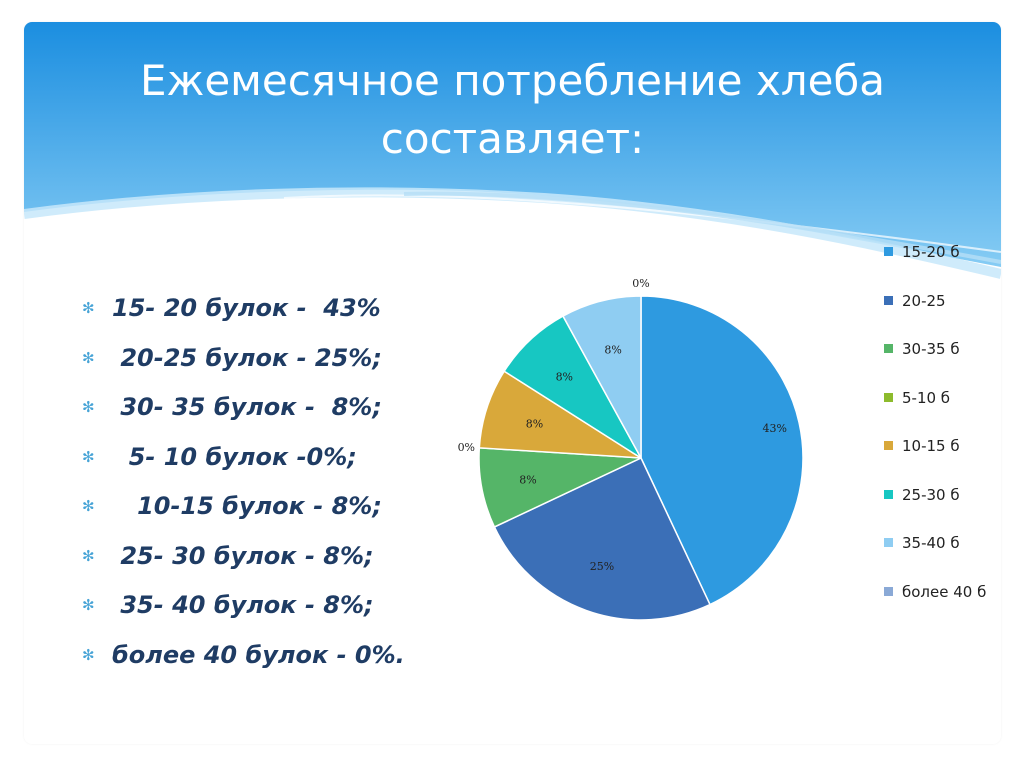  I want to click on legend-label: более 40 б, so click(944, 591).